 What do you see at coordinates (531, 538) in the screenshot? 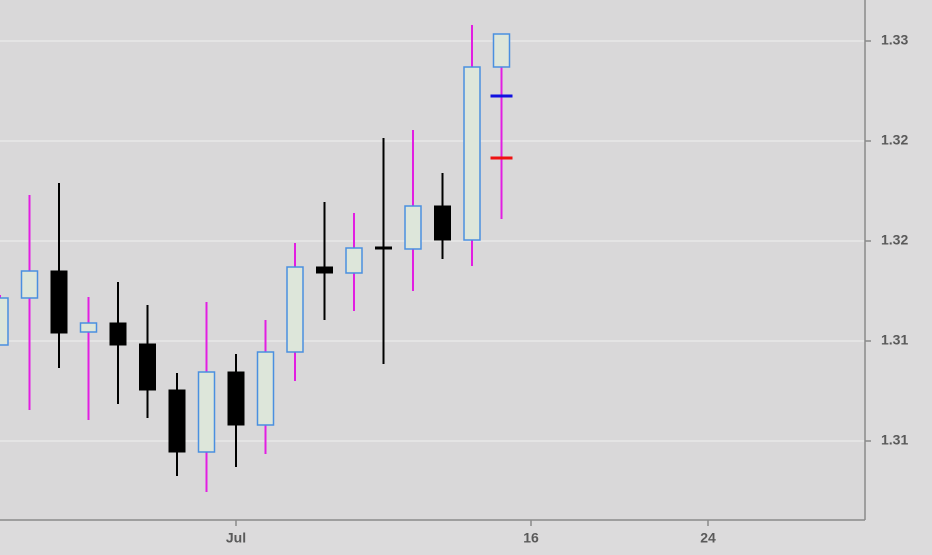
I see `x-tick-label: 16` at bounding box center [531, 538].